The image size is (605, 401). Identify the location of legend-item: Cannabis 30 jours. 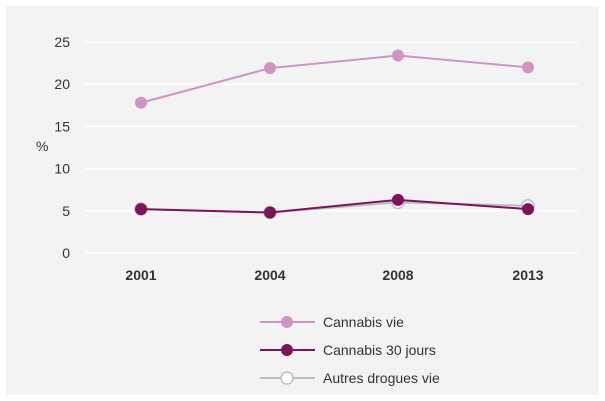
(348, 350).